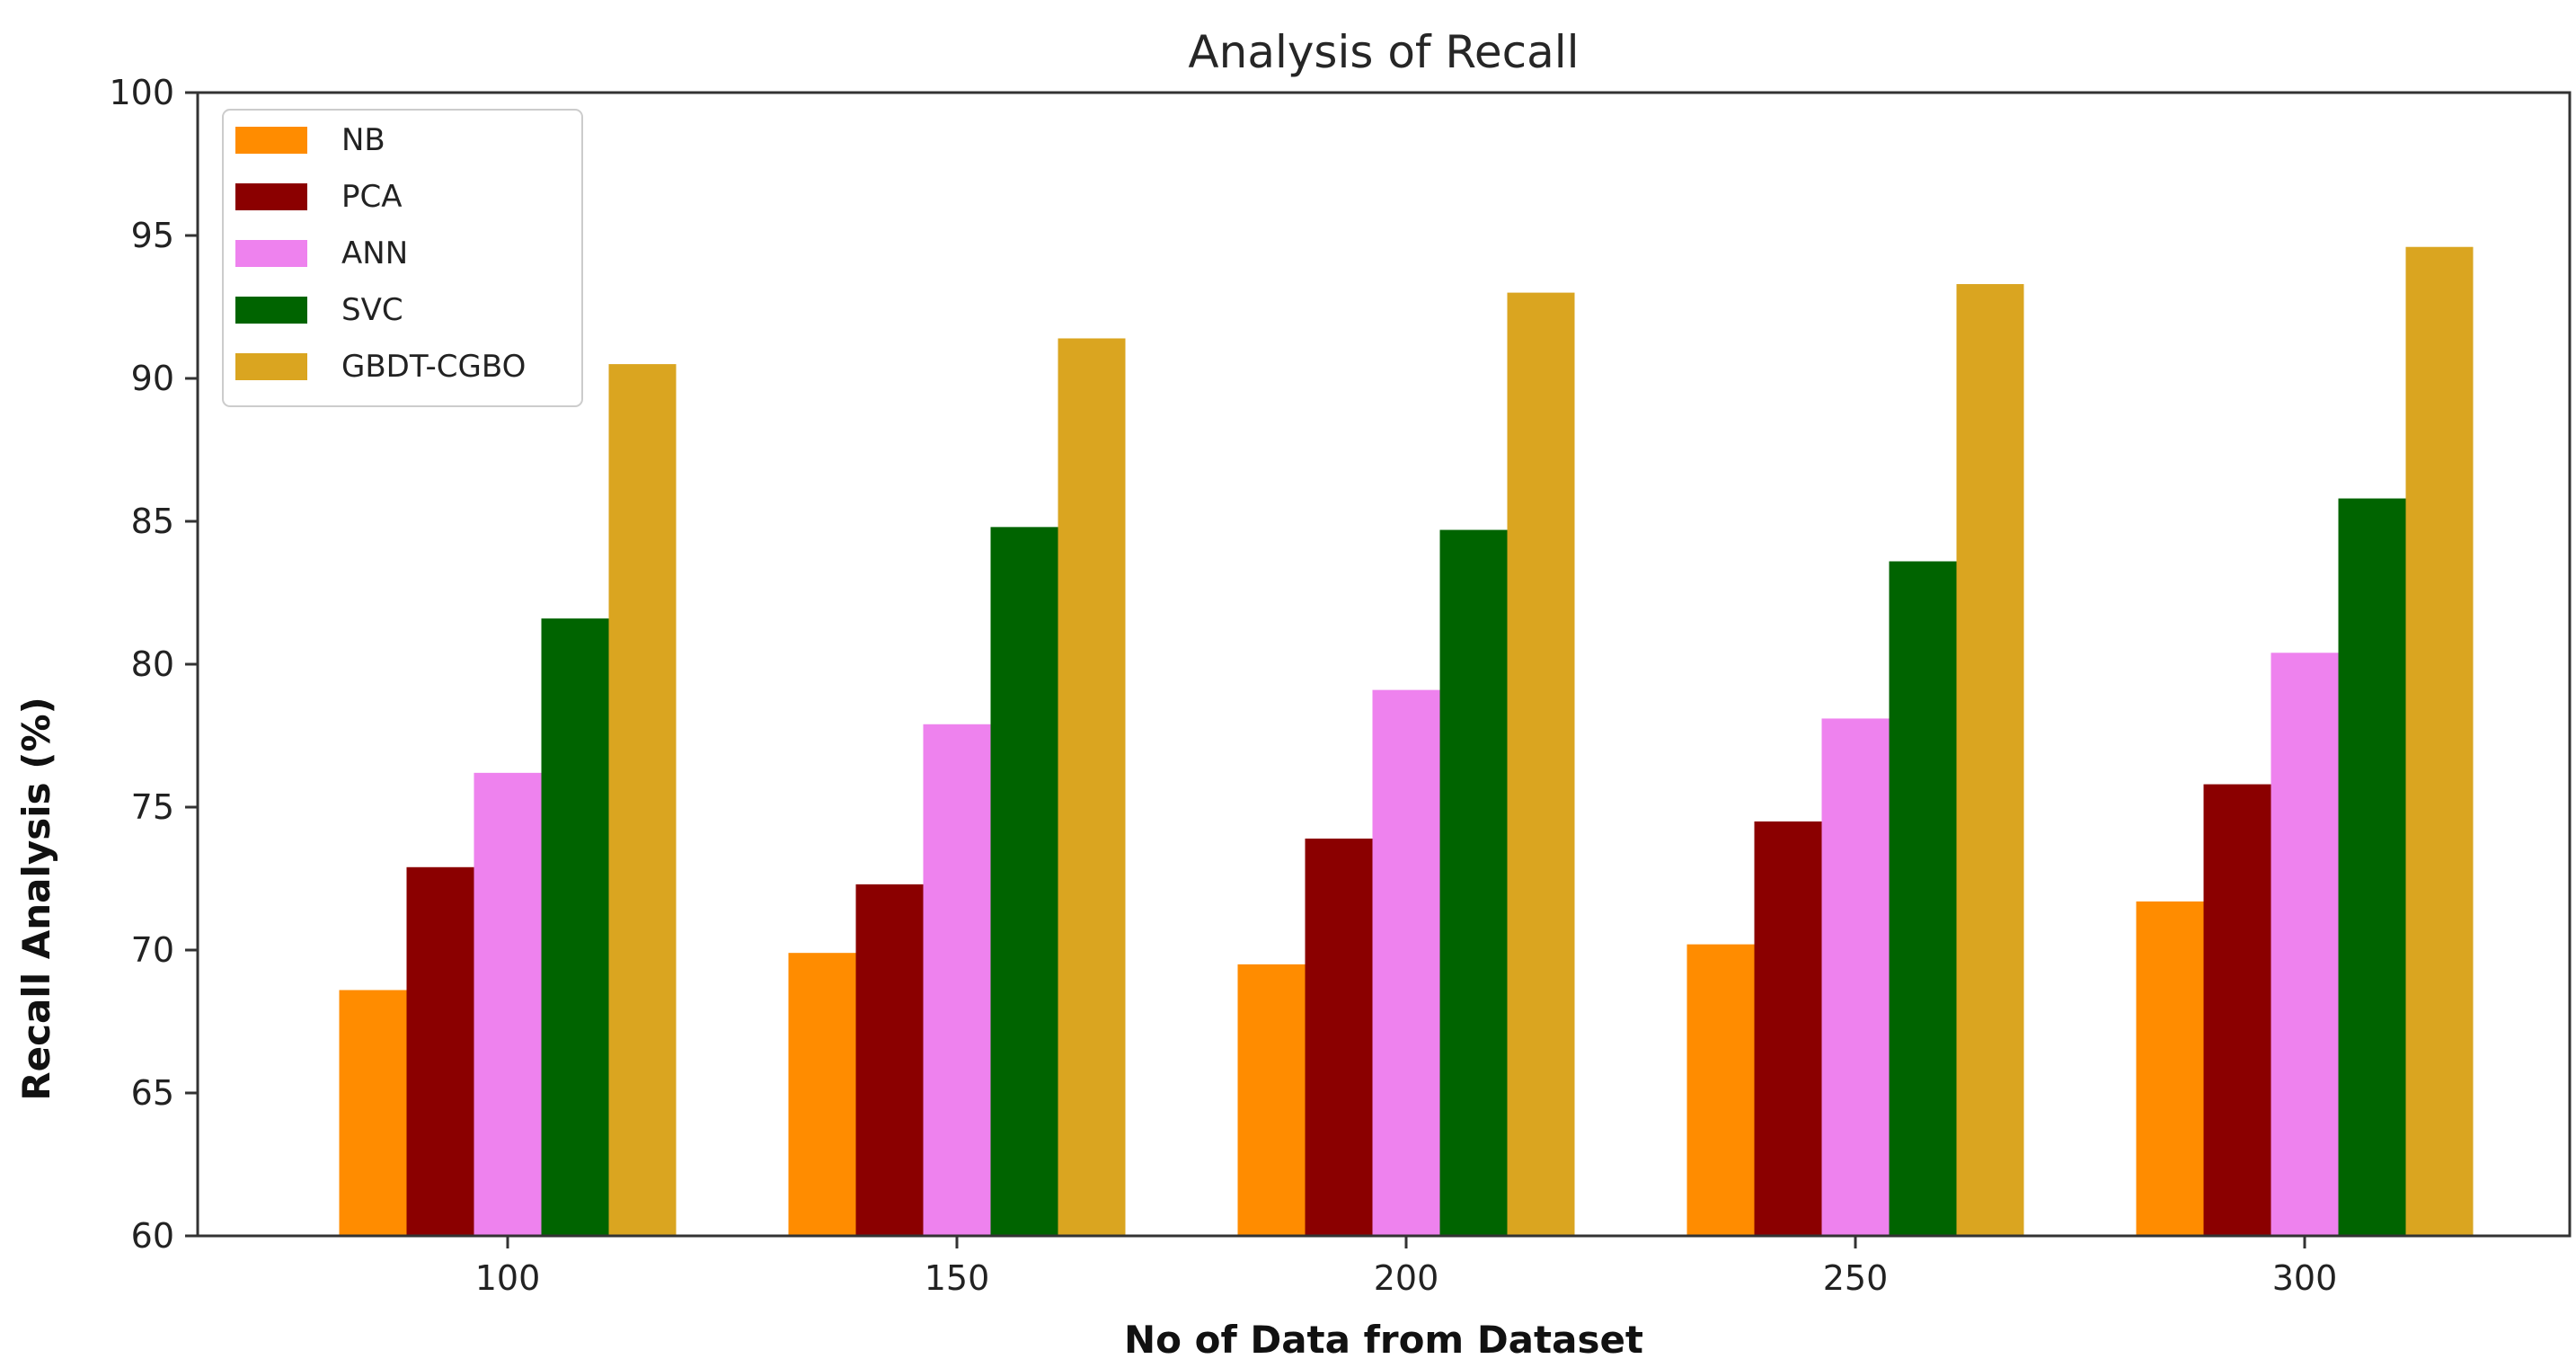 The image size is (2576, 1368). Describe the element at coordinates (508, 1278) in the screenshot. I see `x-tick-label: 100` at that location.